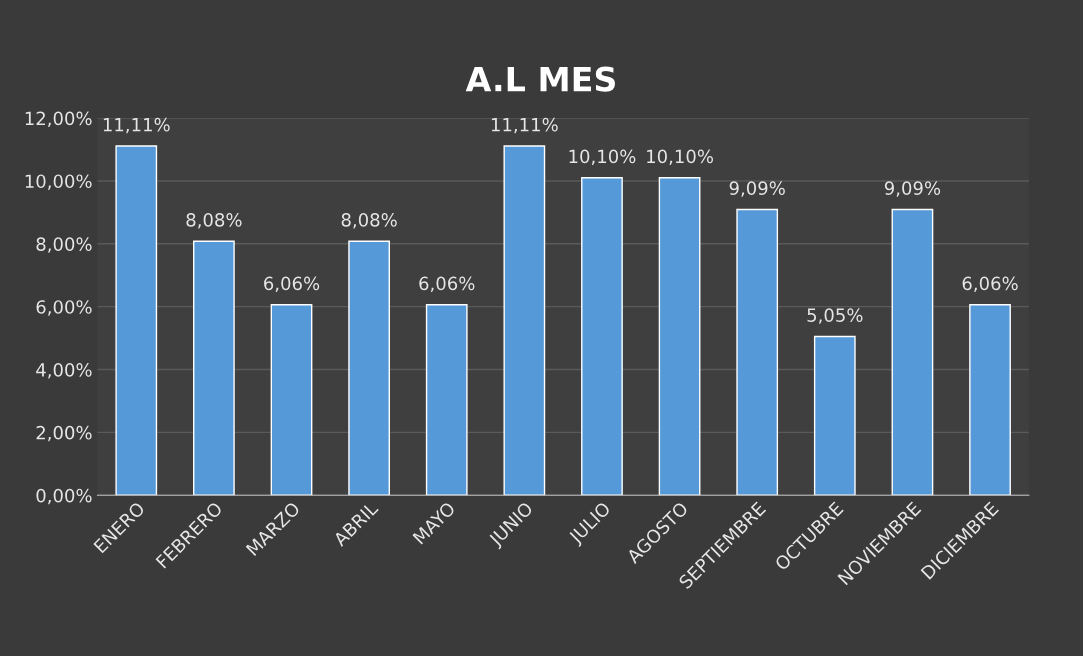  Describe the element at coordinates (835, 316) in the screenshot. I see `data-label: 5,05%` at that location.